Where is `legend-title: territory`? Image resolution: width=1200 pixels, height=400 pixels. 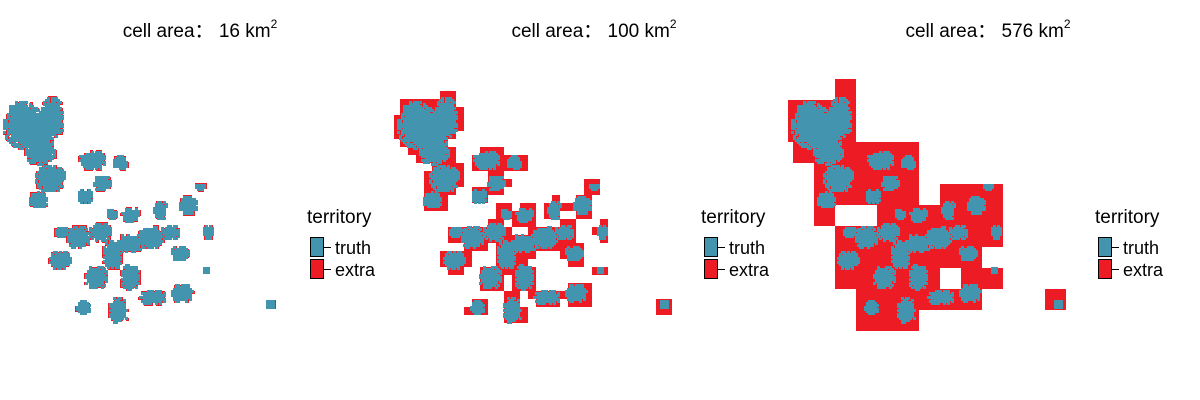 legend-title: territory is located at coordinates (339, 218).